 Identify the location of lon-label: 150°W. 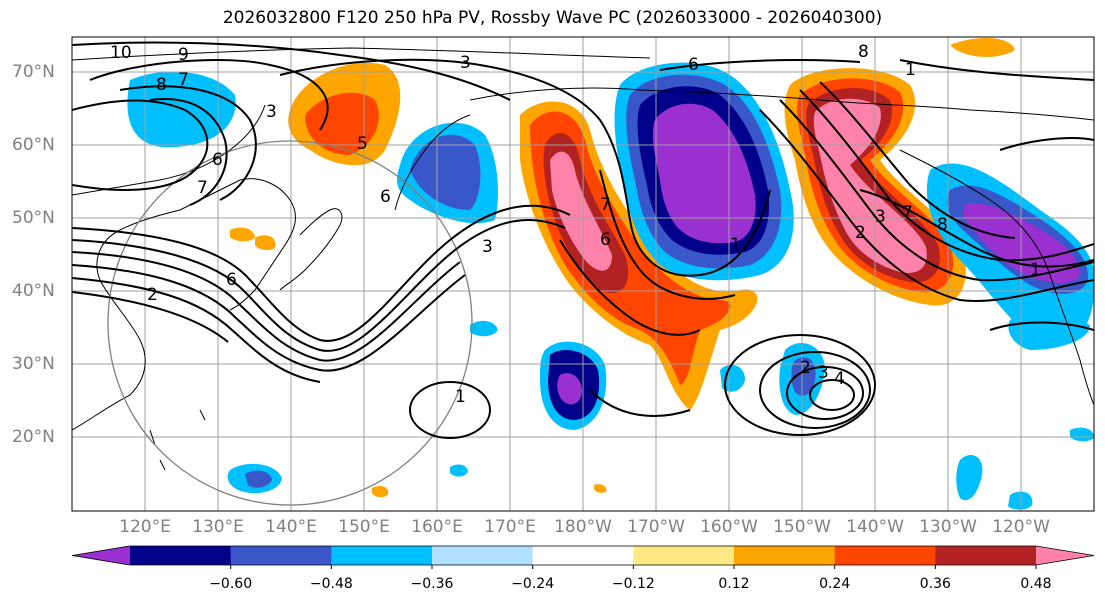
(802, 527).